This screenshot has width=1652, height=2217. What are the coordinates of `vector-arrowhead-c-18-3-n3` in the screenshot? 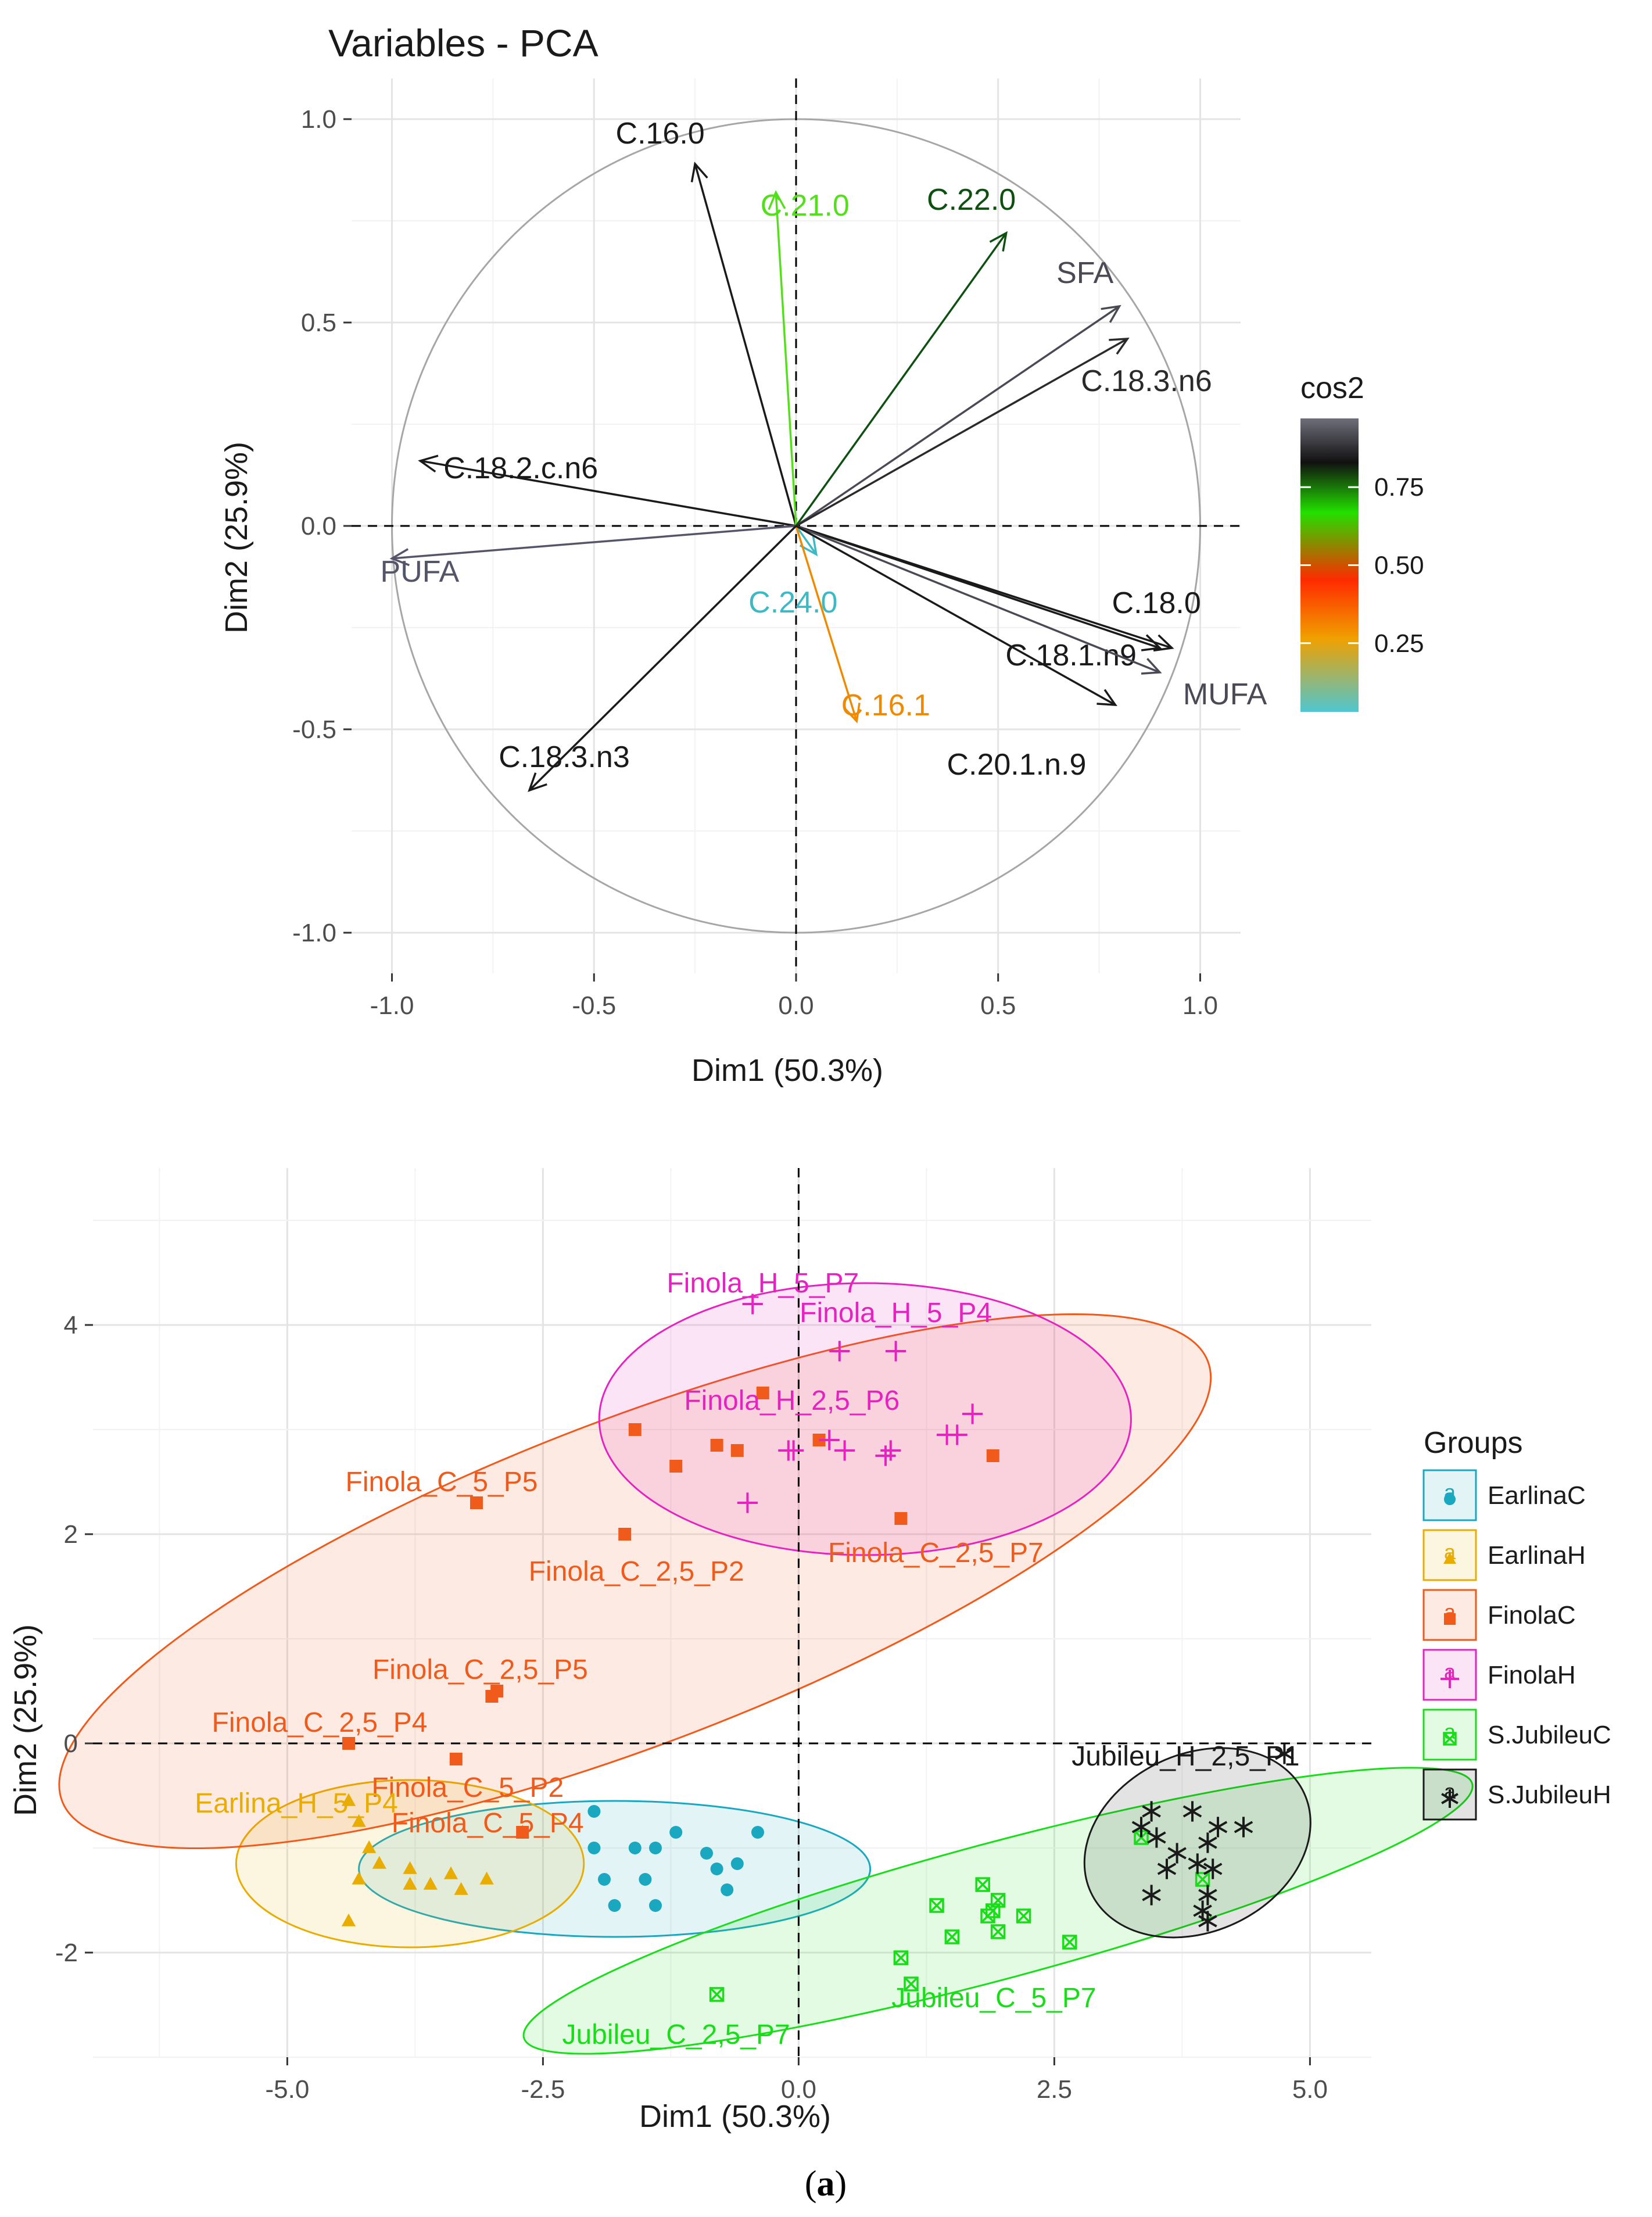 It's located at (537, 782).